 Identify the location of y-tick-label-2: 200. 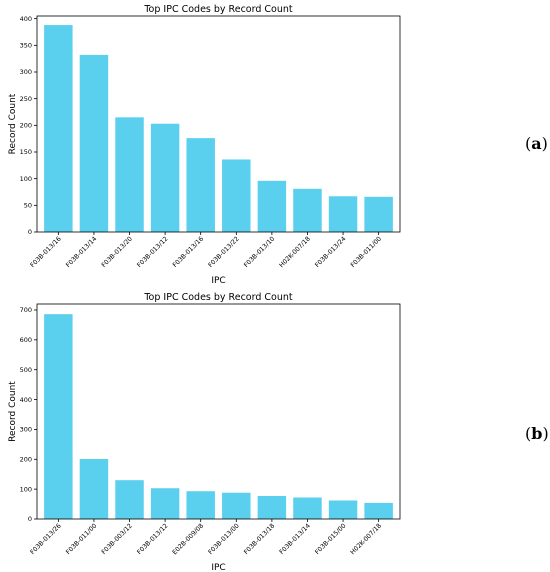
(26, 459).